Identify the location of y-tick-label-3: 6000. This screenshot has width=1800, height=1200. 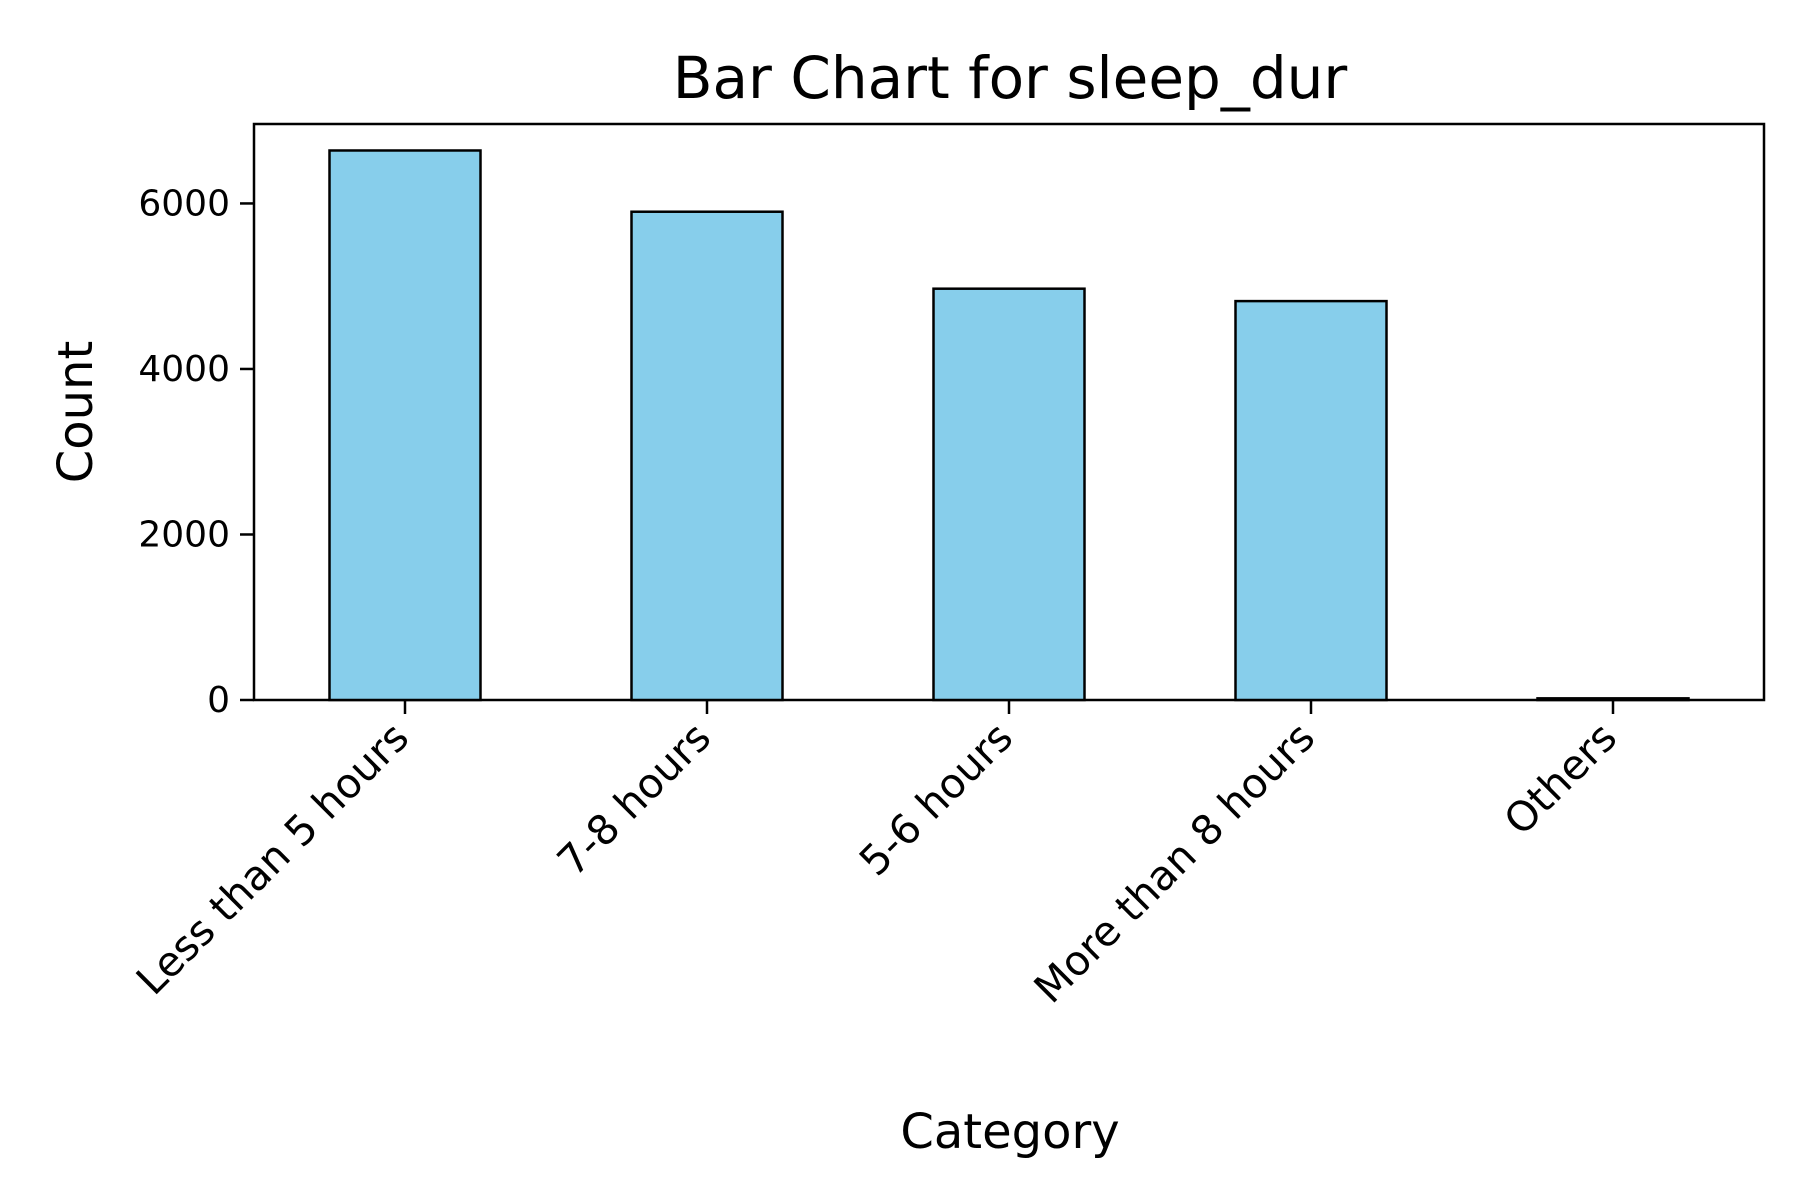
(184, 203).